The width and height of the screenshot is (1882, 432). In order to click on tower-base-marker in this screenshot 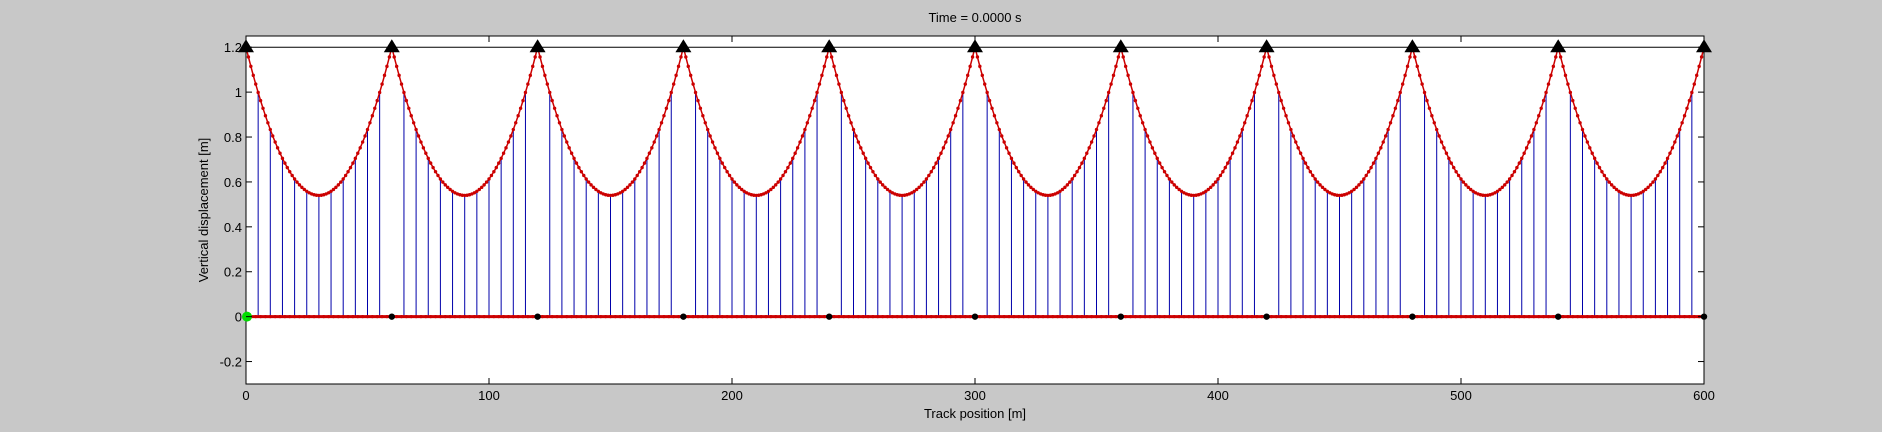, I will do `click(829, 316)`.